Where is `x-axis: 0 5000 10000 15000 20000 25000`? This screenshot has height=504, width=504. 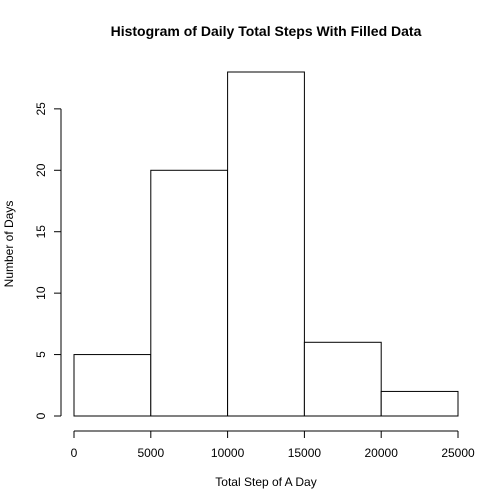 x-axis: 0 5000 10000 15000 20000 25000 is located at coordinates (273, 445).